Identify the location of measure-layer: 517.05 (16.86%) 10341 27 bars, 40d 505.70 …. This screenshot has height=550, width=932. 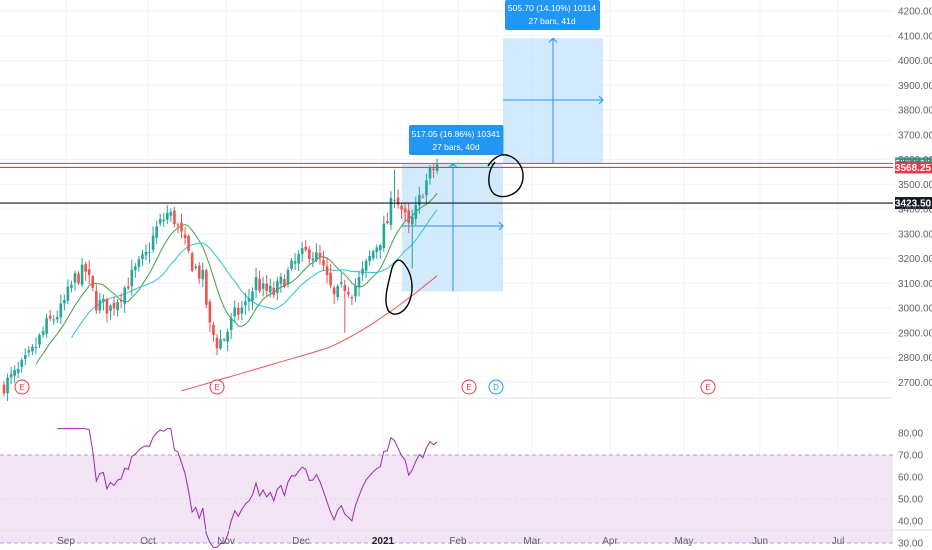
(503, 146).